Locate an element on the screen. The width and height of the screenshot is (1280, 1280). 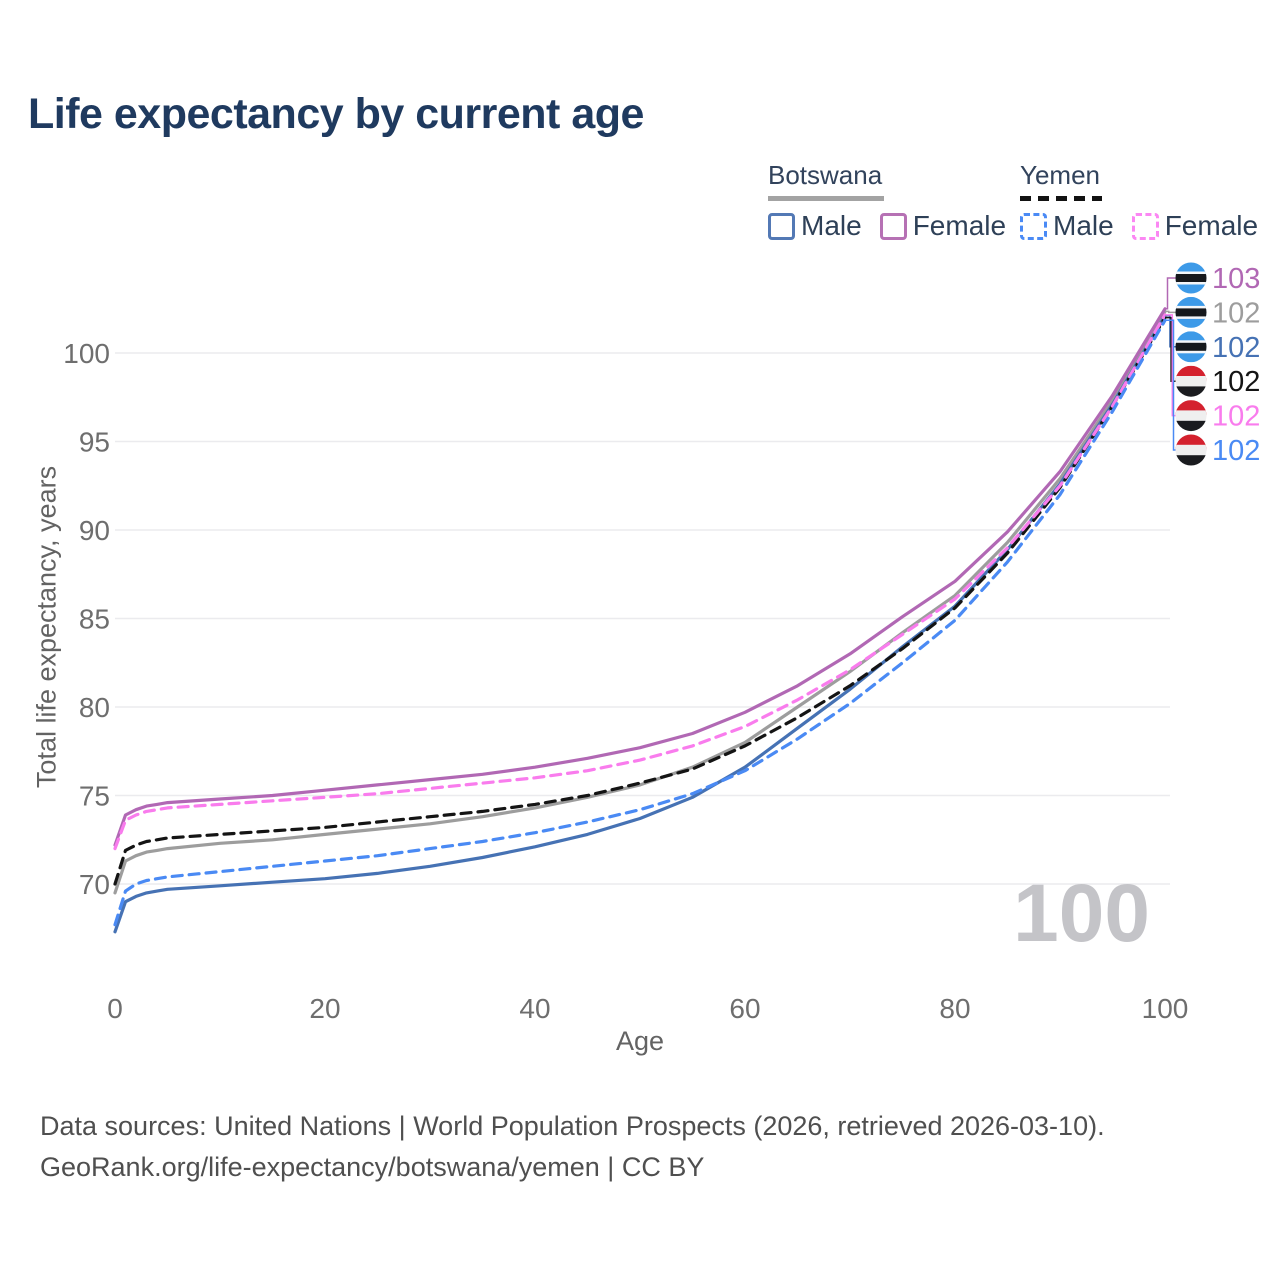
y-tick-label-100: 100 is located at coordinates (86, 353).